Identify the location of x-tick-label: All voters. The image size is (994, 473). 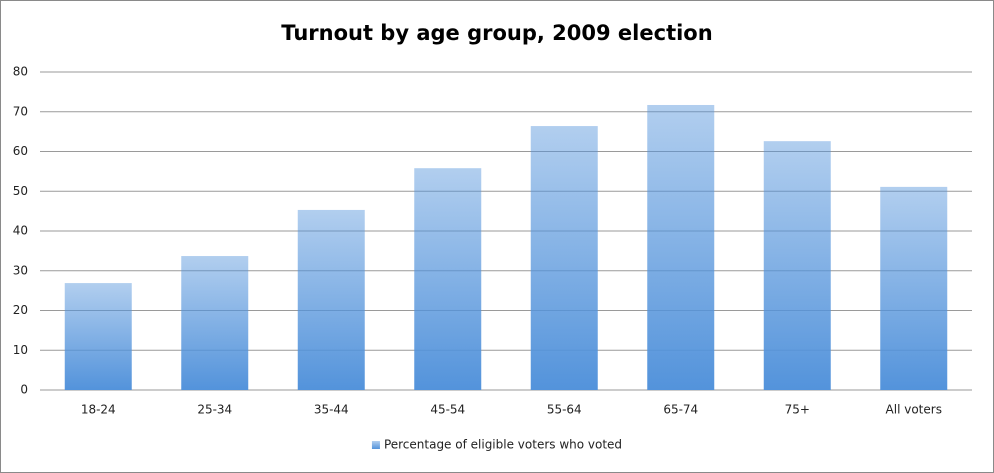
(914, 410).